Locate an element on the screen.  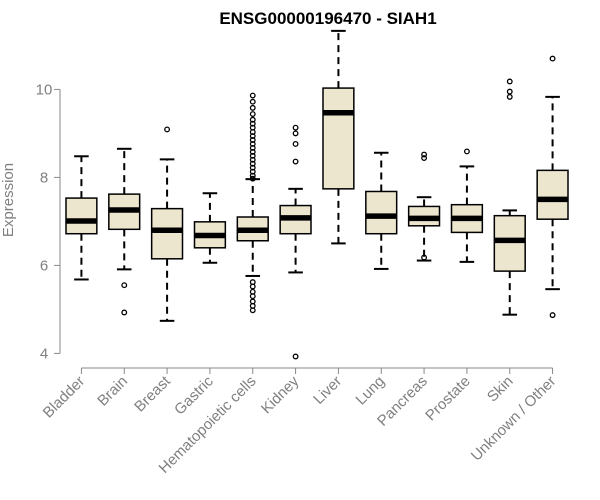
box-unknown-other is located at coordinates (552, 187).